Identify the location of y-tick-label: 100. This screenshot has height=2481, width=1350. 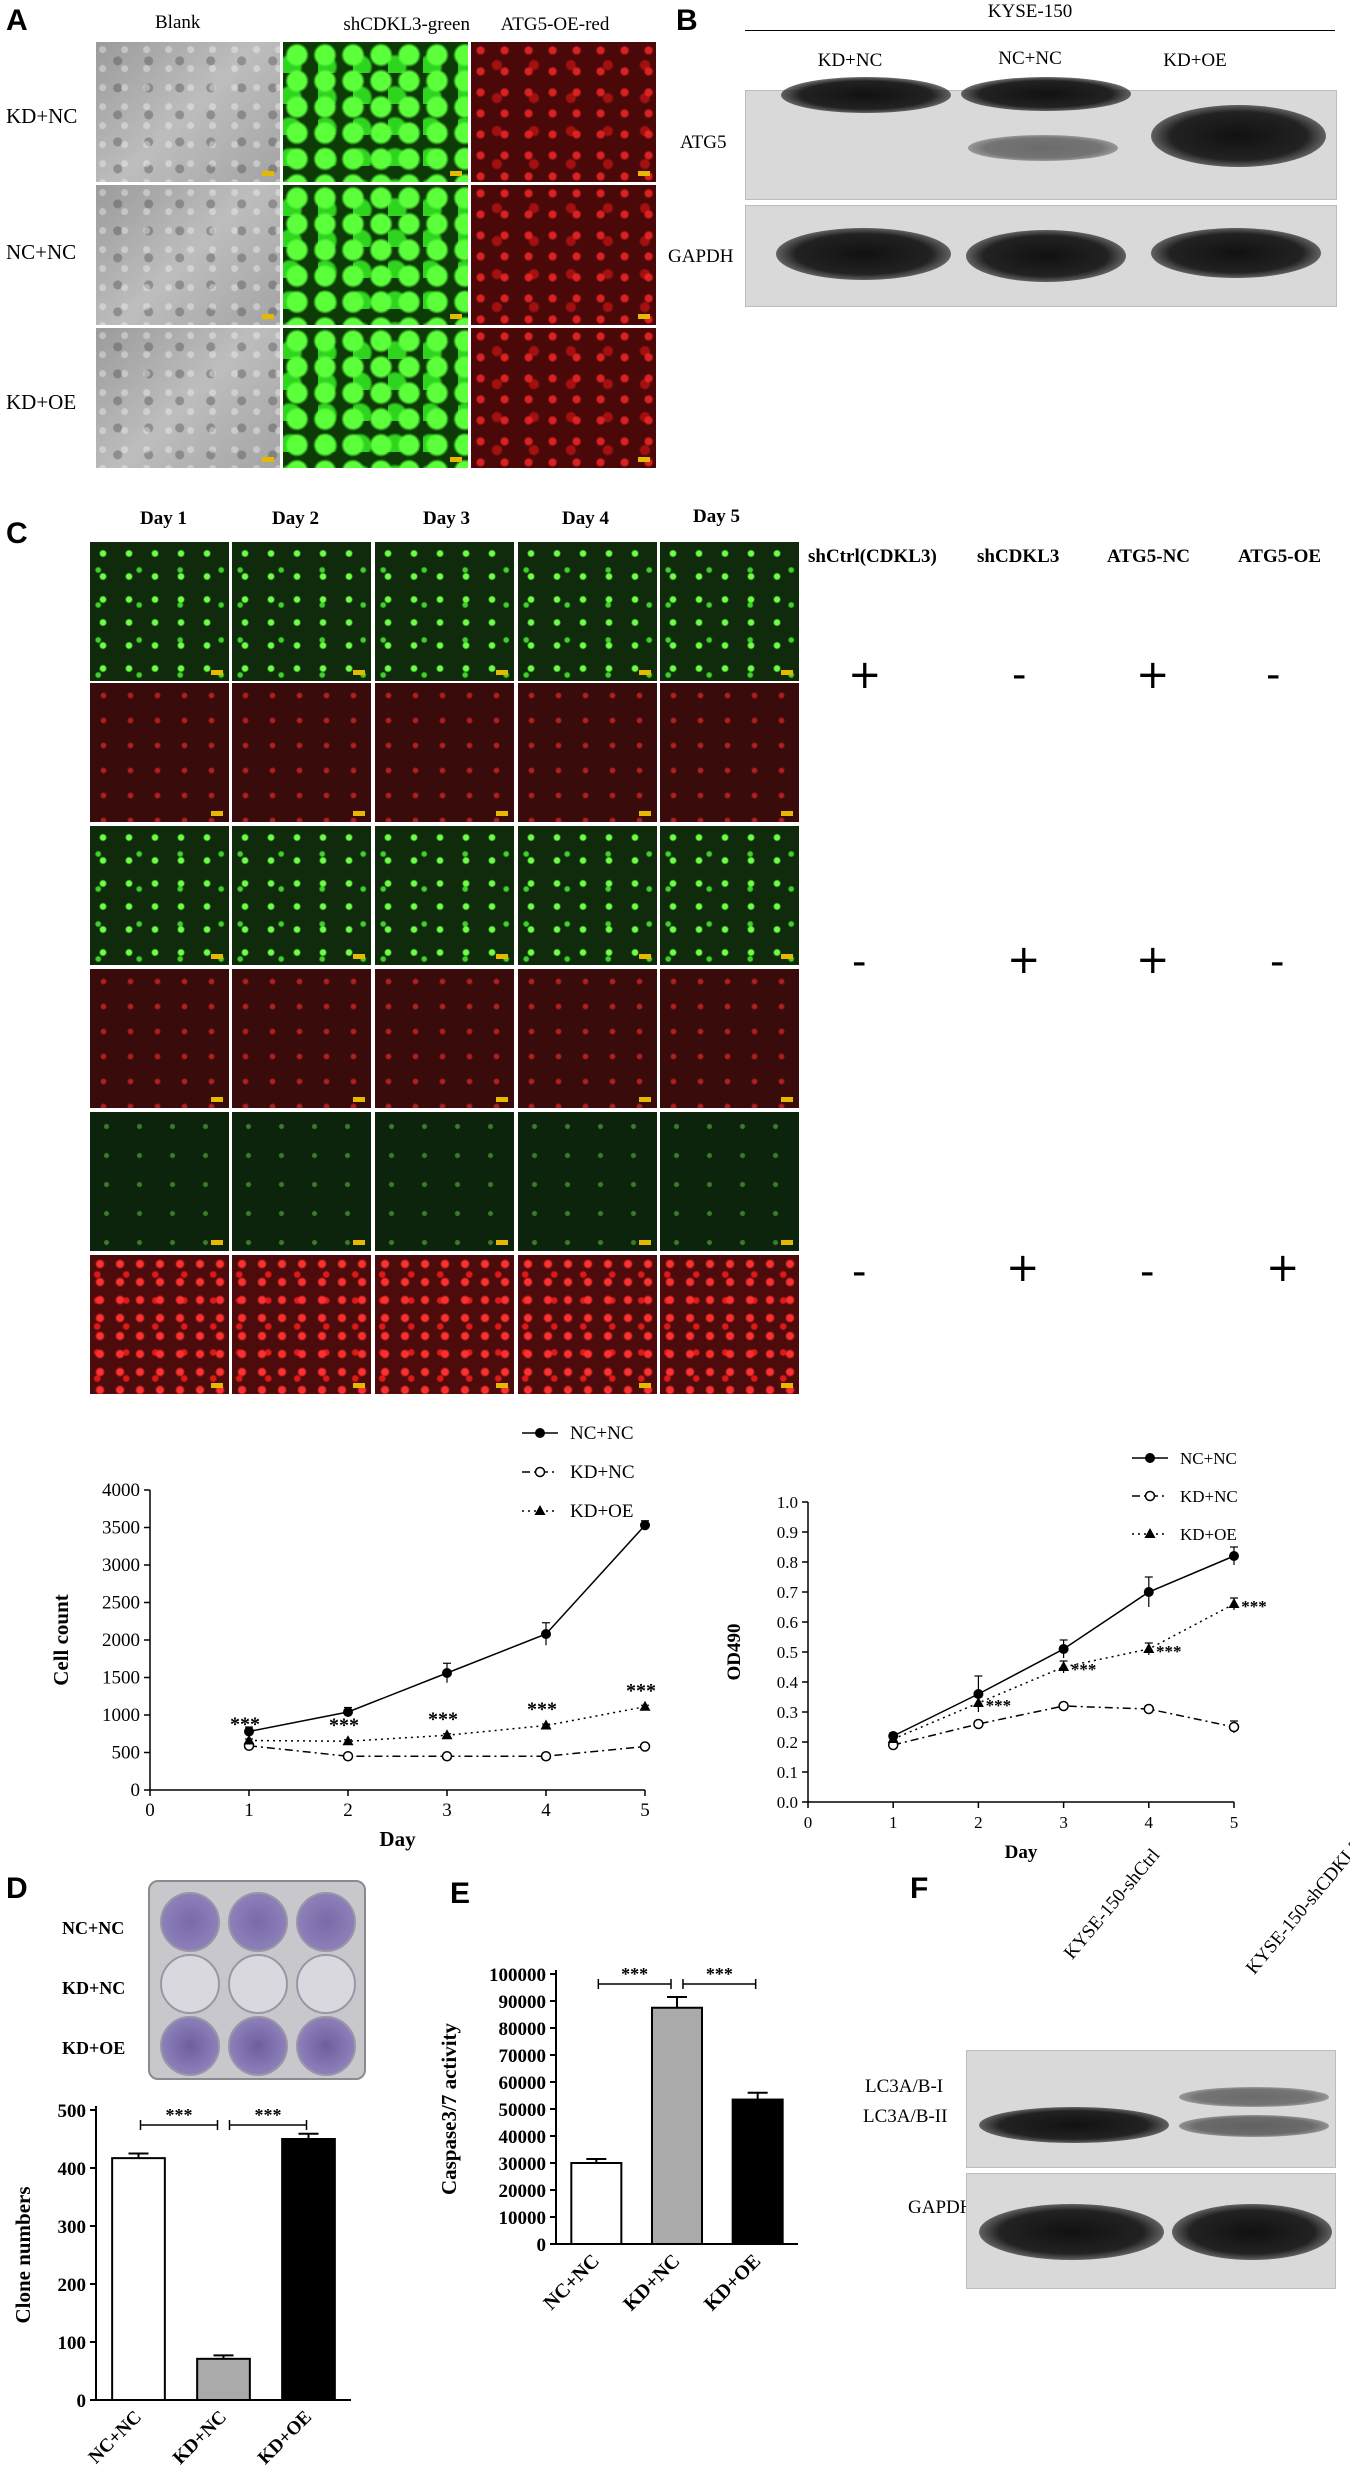
(72, 2343).